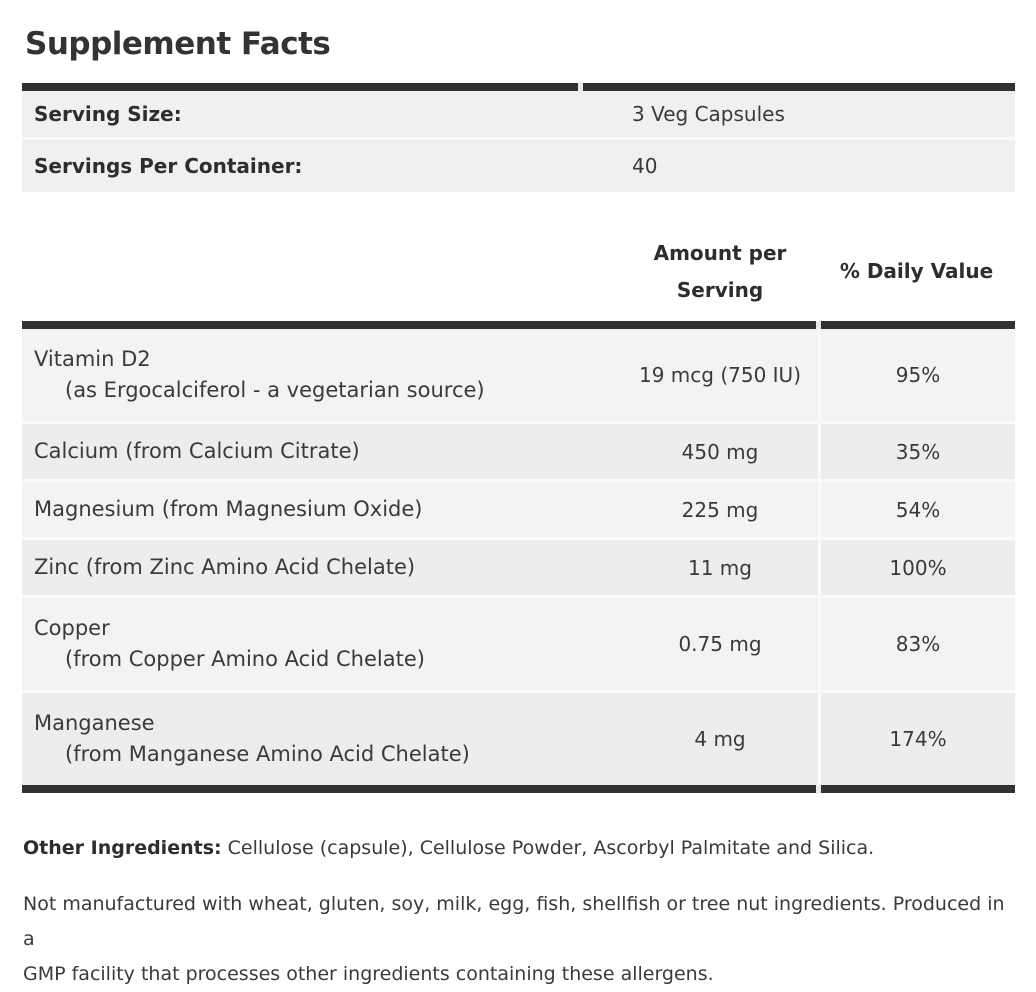  Describe the element at coordinates (916, 451) in the screenshot. I see `nutrient-daily-value: 35%` at that location.